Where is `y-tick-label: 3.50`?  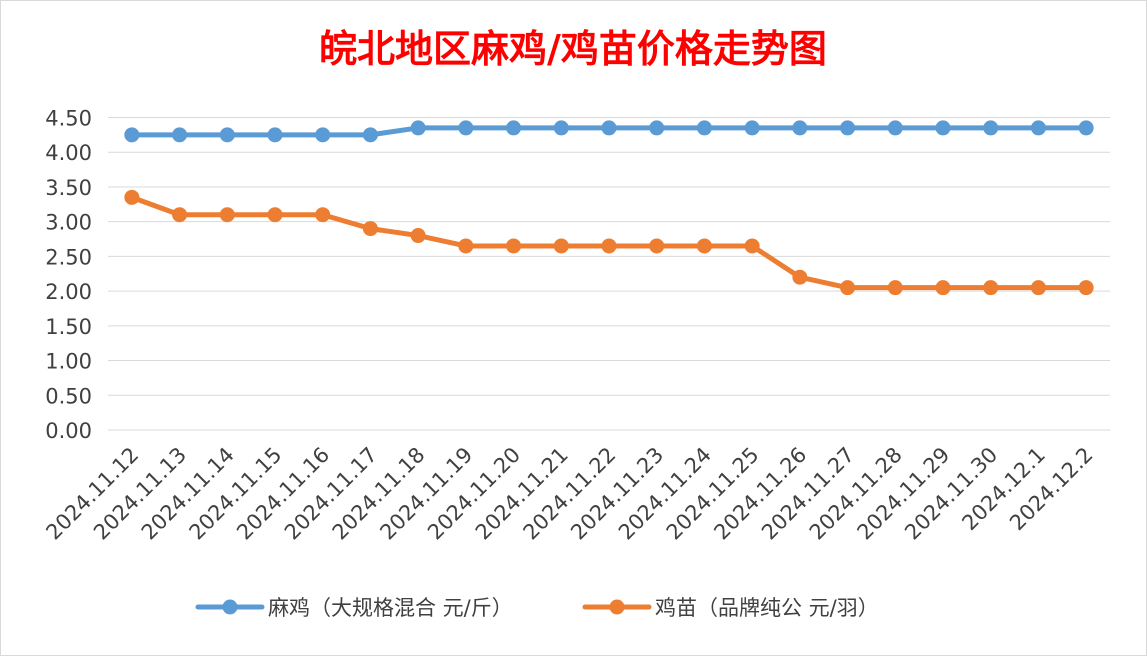 y-tick-label: 3.50 is located at coordinates (68, 188).